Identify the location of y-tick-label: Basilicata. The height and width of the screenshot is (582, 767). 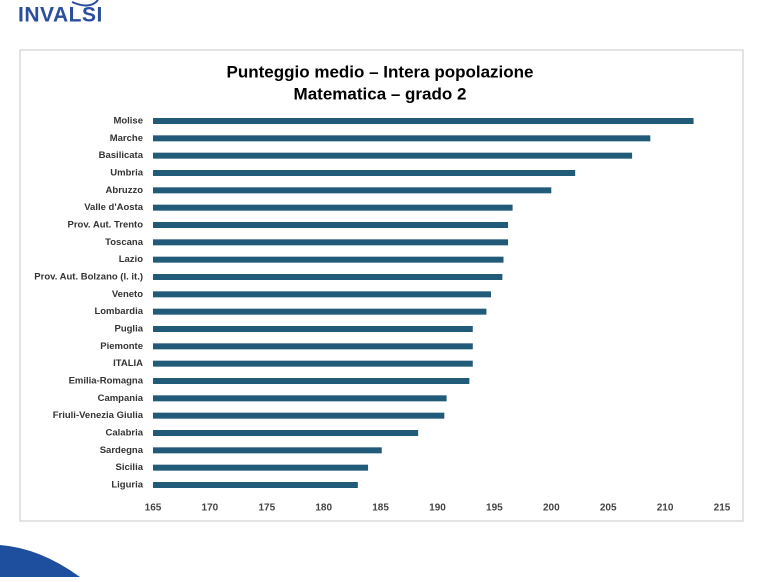
(121, 155).